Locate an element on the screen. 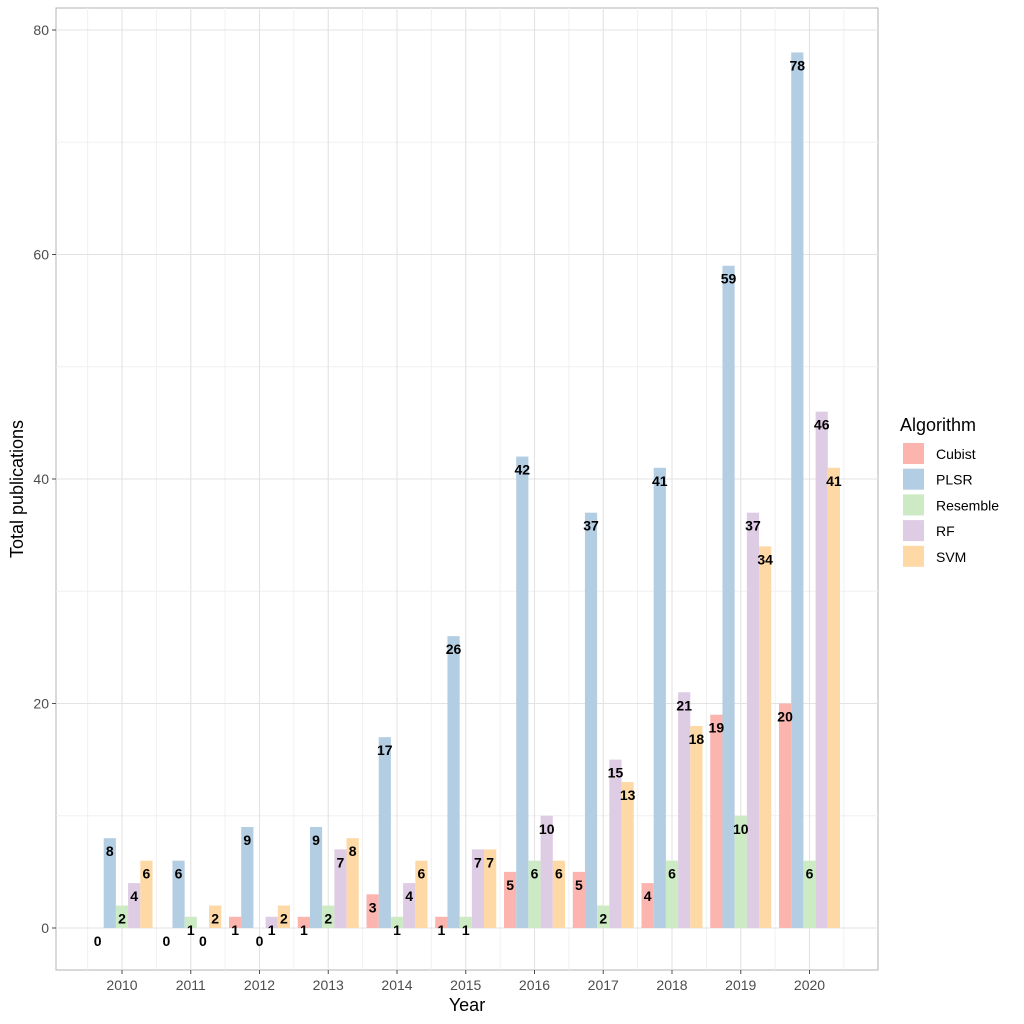 This screenshot has height=1024, width=1024. bar-label-rf-2019: 37 is located at coordinates (753, 526).